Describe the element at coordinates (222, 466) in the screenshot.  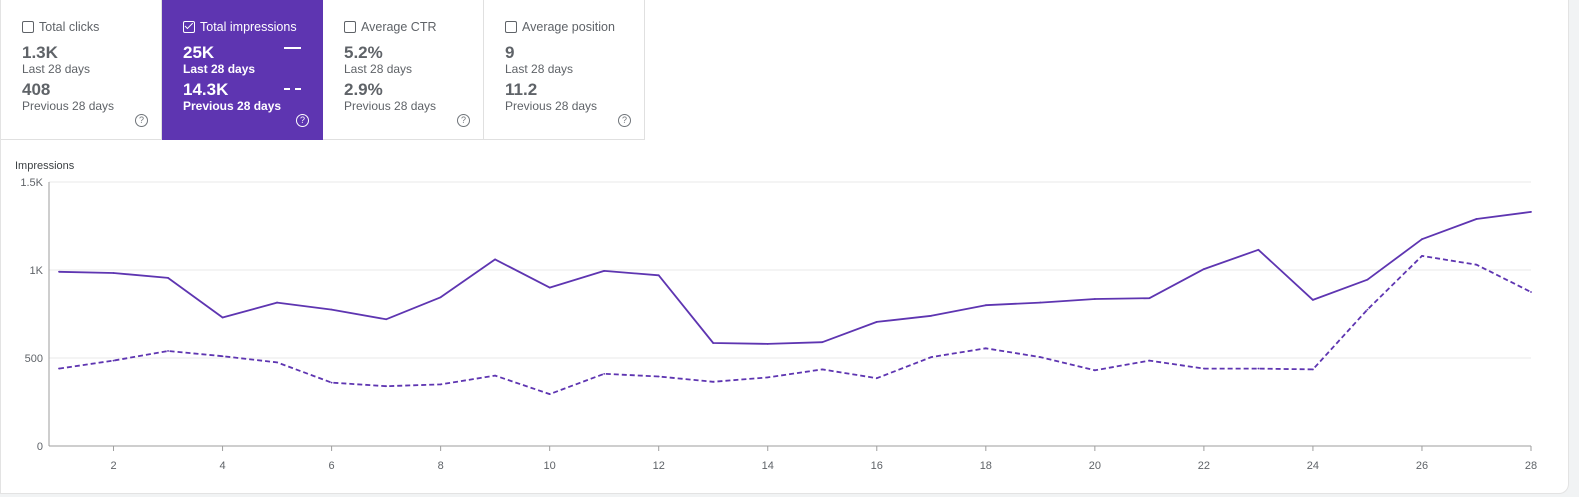
I see `x-tick-label: 4` at that location.